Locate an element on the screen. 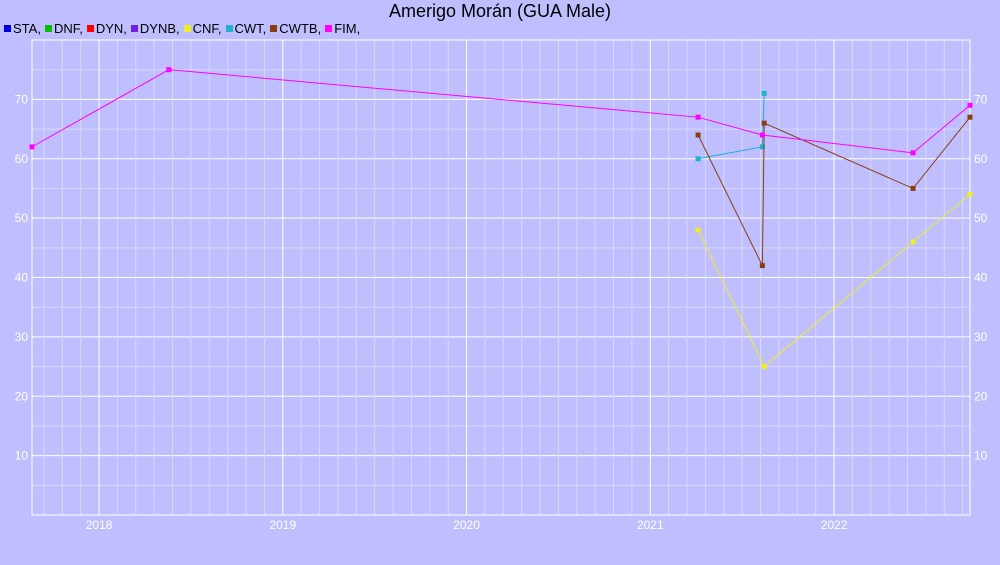  legend-item-cwtb: CWTB, is located at coordinates (295, 28).